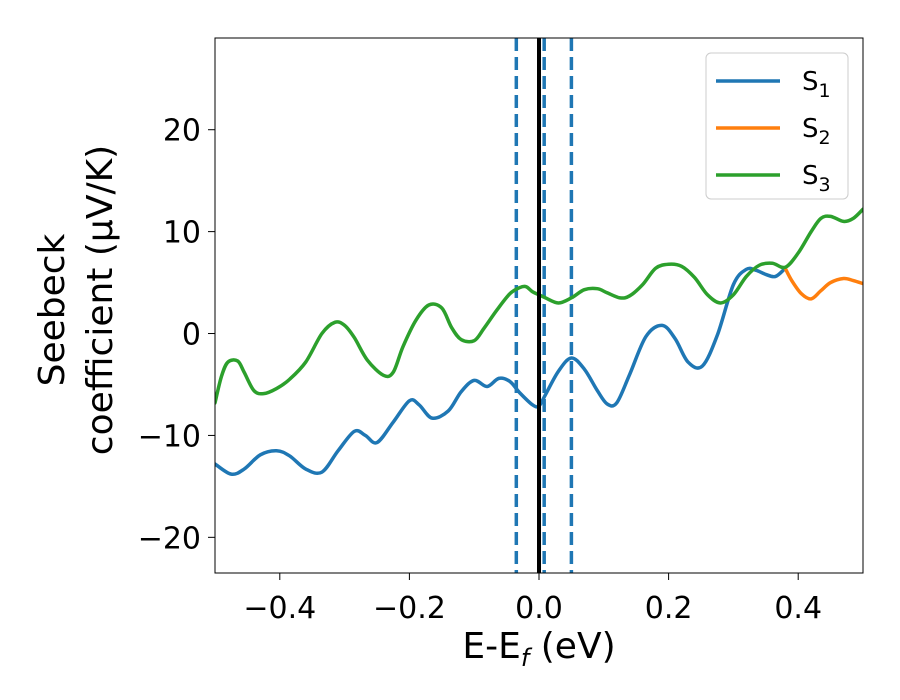 The width and height of the screenshot is (900, 700). Describe the element at coordinates (182, 131) in the screenshot. I see `y-tick-label: 20` at that location.